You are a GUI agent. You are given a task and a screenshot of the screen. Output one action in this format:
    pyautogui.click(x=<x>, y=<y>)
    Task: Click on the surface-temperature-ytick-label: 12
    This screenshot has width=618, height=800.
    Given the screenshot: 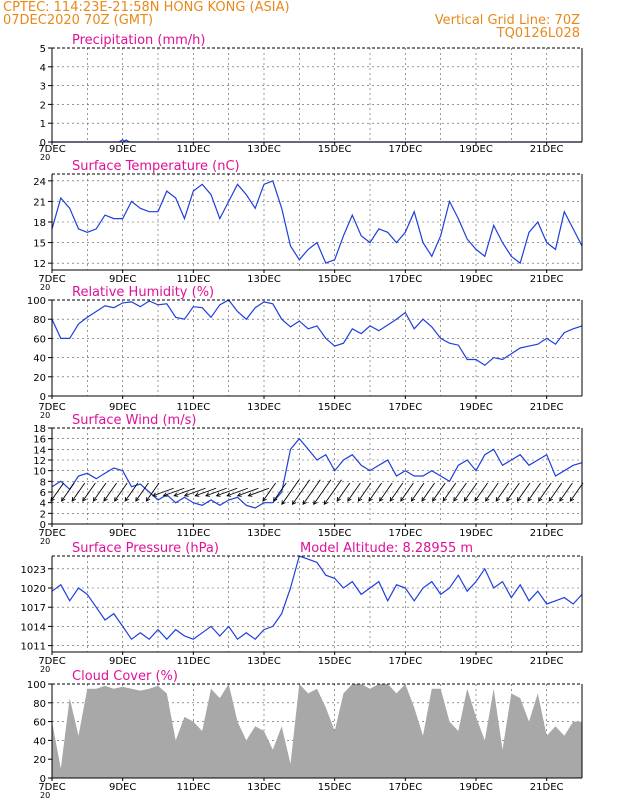 What is the action you would take?
    pyautogui.click(x=39, y=264)
    